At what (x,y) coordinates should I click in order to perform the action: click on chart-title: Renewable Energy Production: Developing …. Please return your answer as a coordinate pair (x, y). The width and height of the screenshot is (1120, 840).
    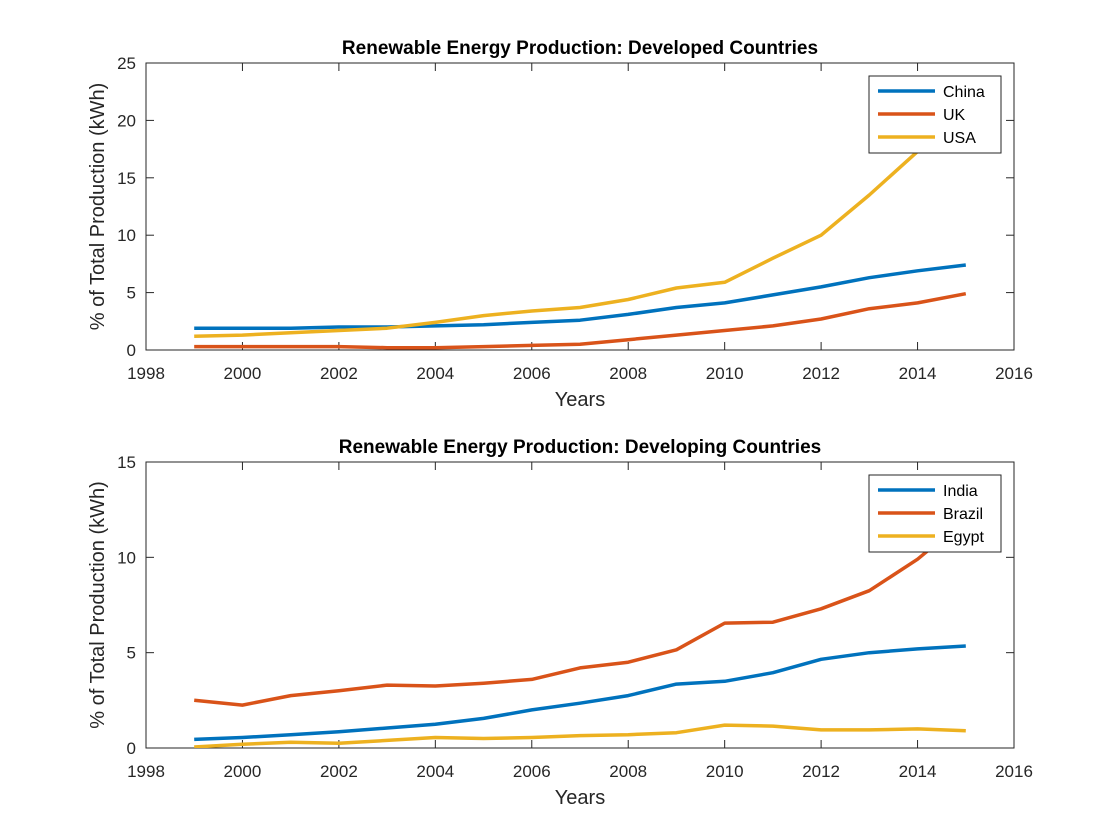
    Looking at the image, I should click on (580, 447).